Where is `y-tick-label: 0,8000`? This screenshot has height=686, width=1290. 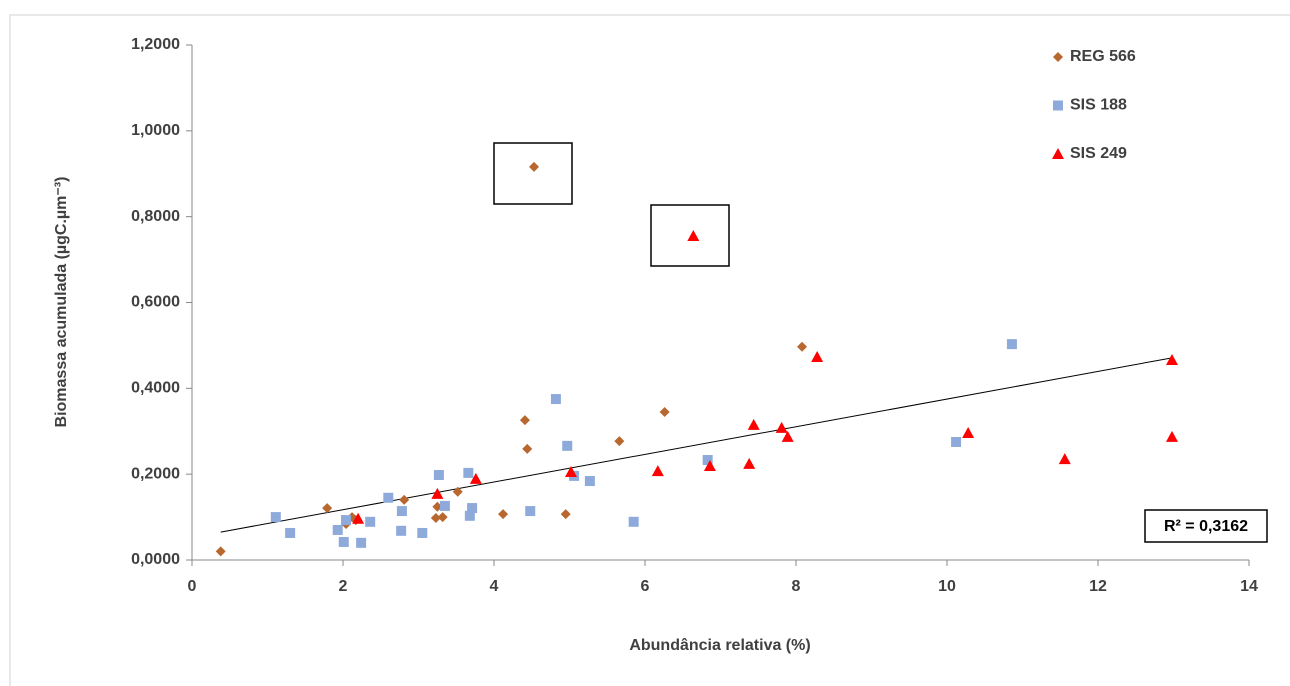
y-tick-label: 0,8000 is located at coordinates (155, 216).